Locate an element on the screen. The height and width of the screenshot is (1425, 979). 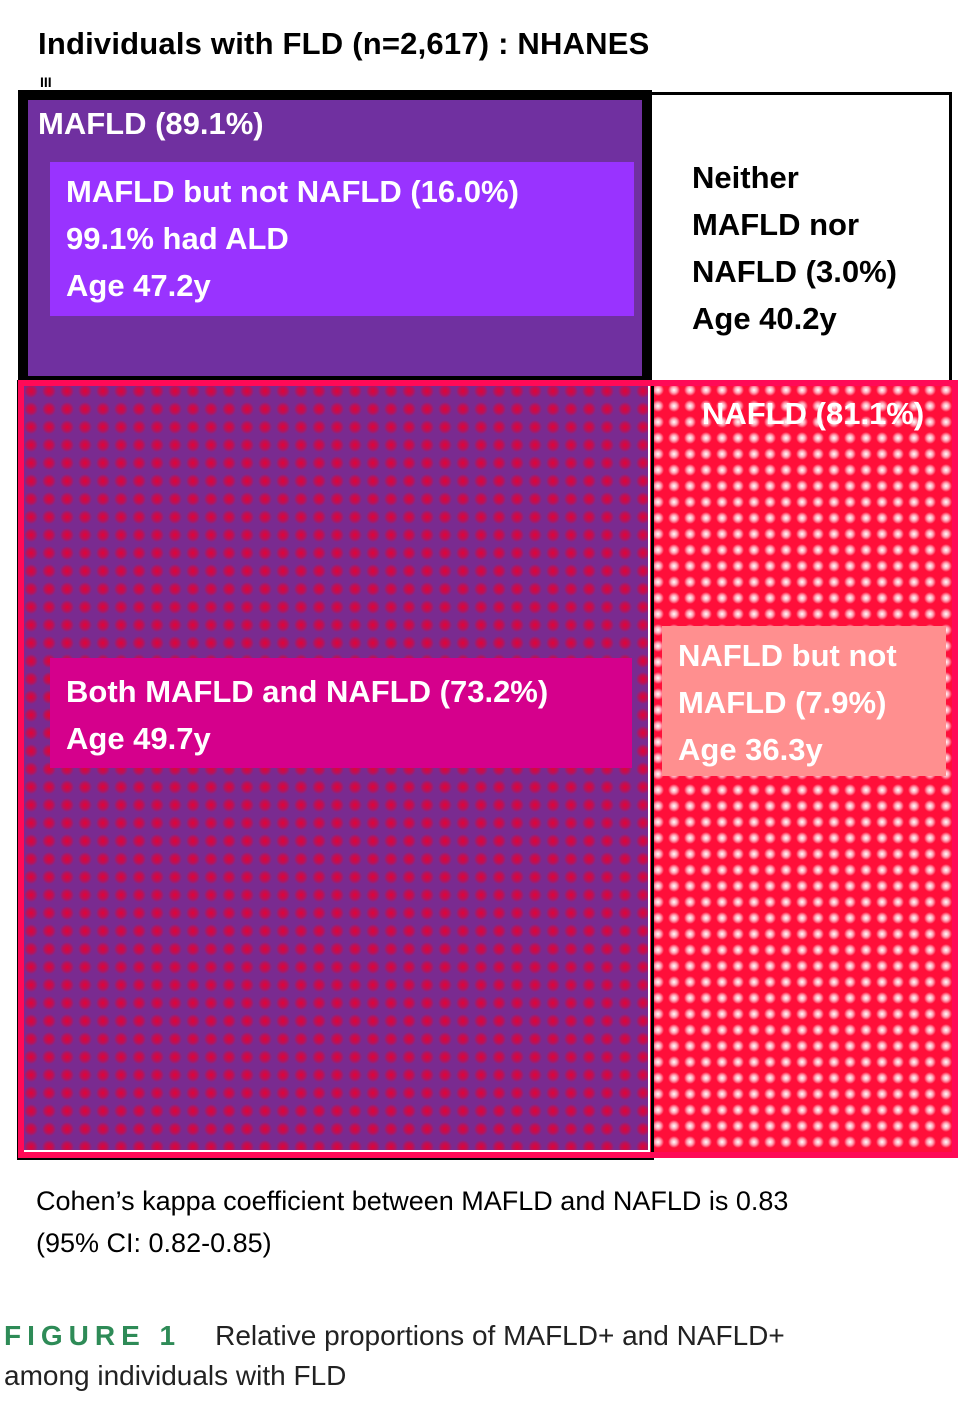
mafld-label: MAFLD (89.1%) is located at coordinates (151, 123).